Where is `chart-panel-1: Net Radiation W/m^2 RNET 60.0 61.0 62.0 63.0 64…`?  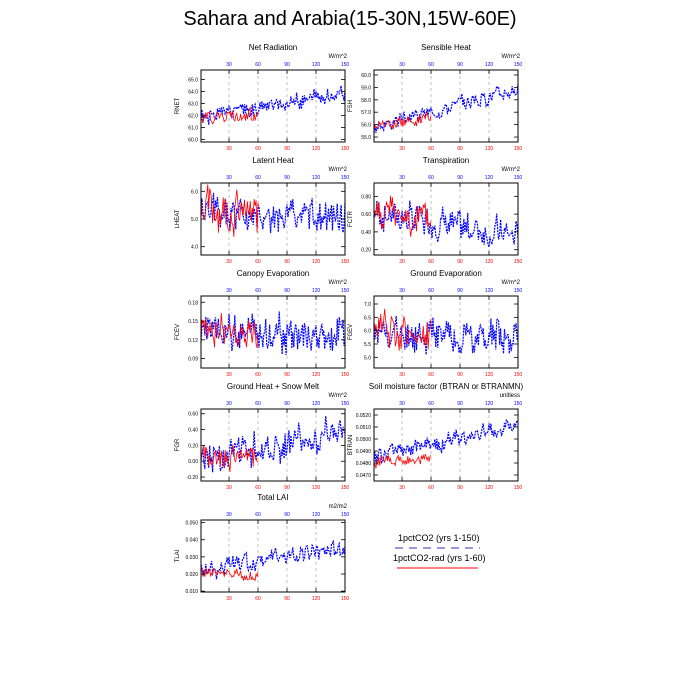 chart-panel-1: Net Radiation W/m^2 RNET 60.0 61.0 62.0 63.0 64… is located at coordinates (262, 97).